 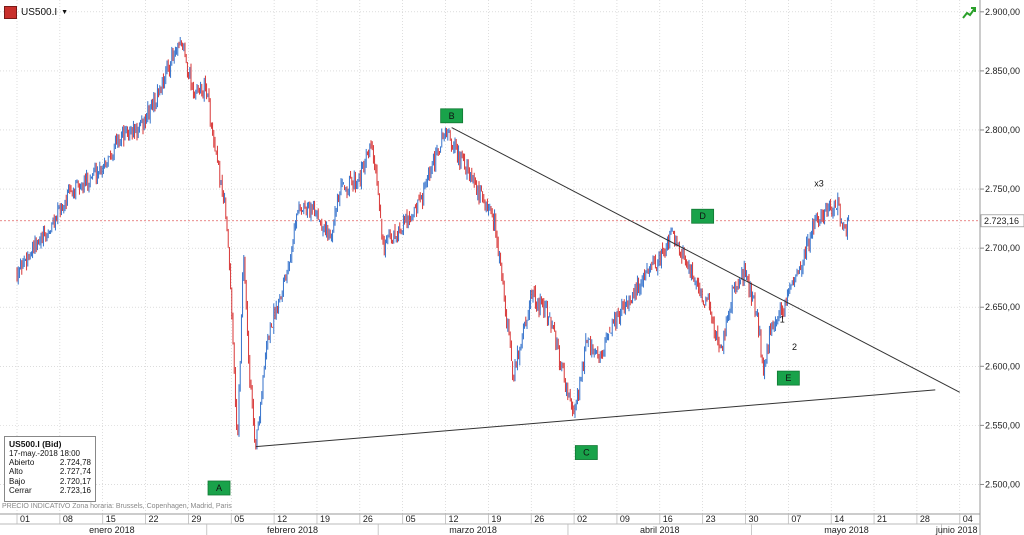 What do you see at coordinates (796, 519) in the screenshot?
I see `x-tick-label: 07` at bounding box center [796, 519].